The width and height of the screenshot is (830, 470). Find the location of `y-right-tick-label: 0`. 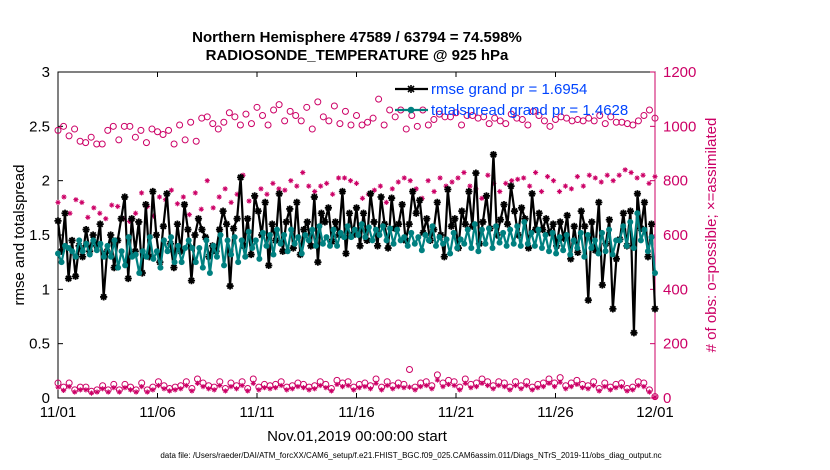

y-right-tick-label: 0 is located at coordinates (667, 398).